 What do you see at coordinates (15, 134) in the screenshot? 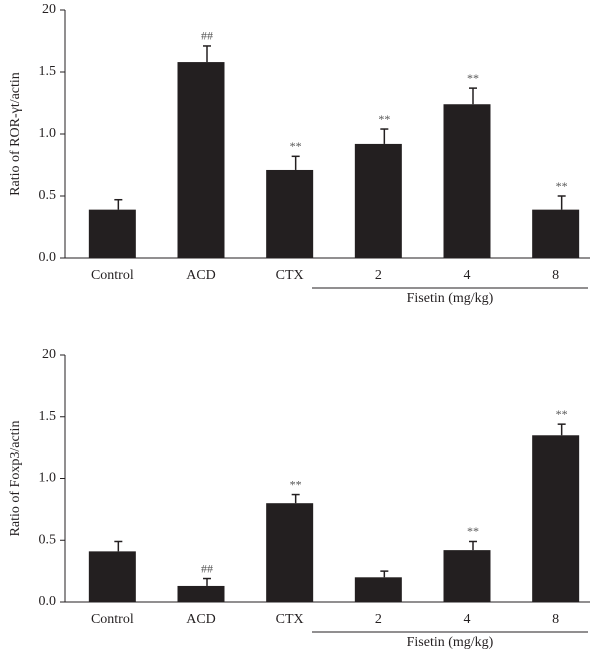
I see `y-axis-label: Ratio of ROR-γt/actin` at bounding box center [15, 134].